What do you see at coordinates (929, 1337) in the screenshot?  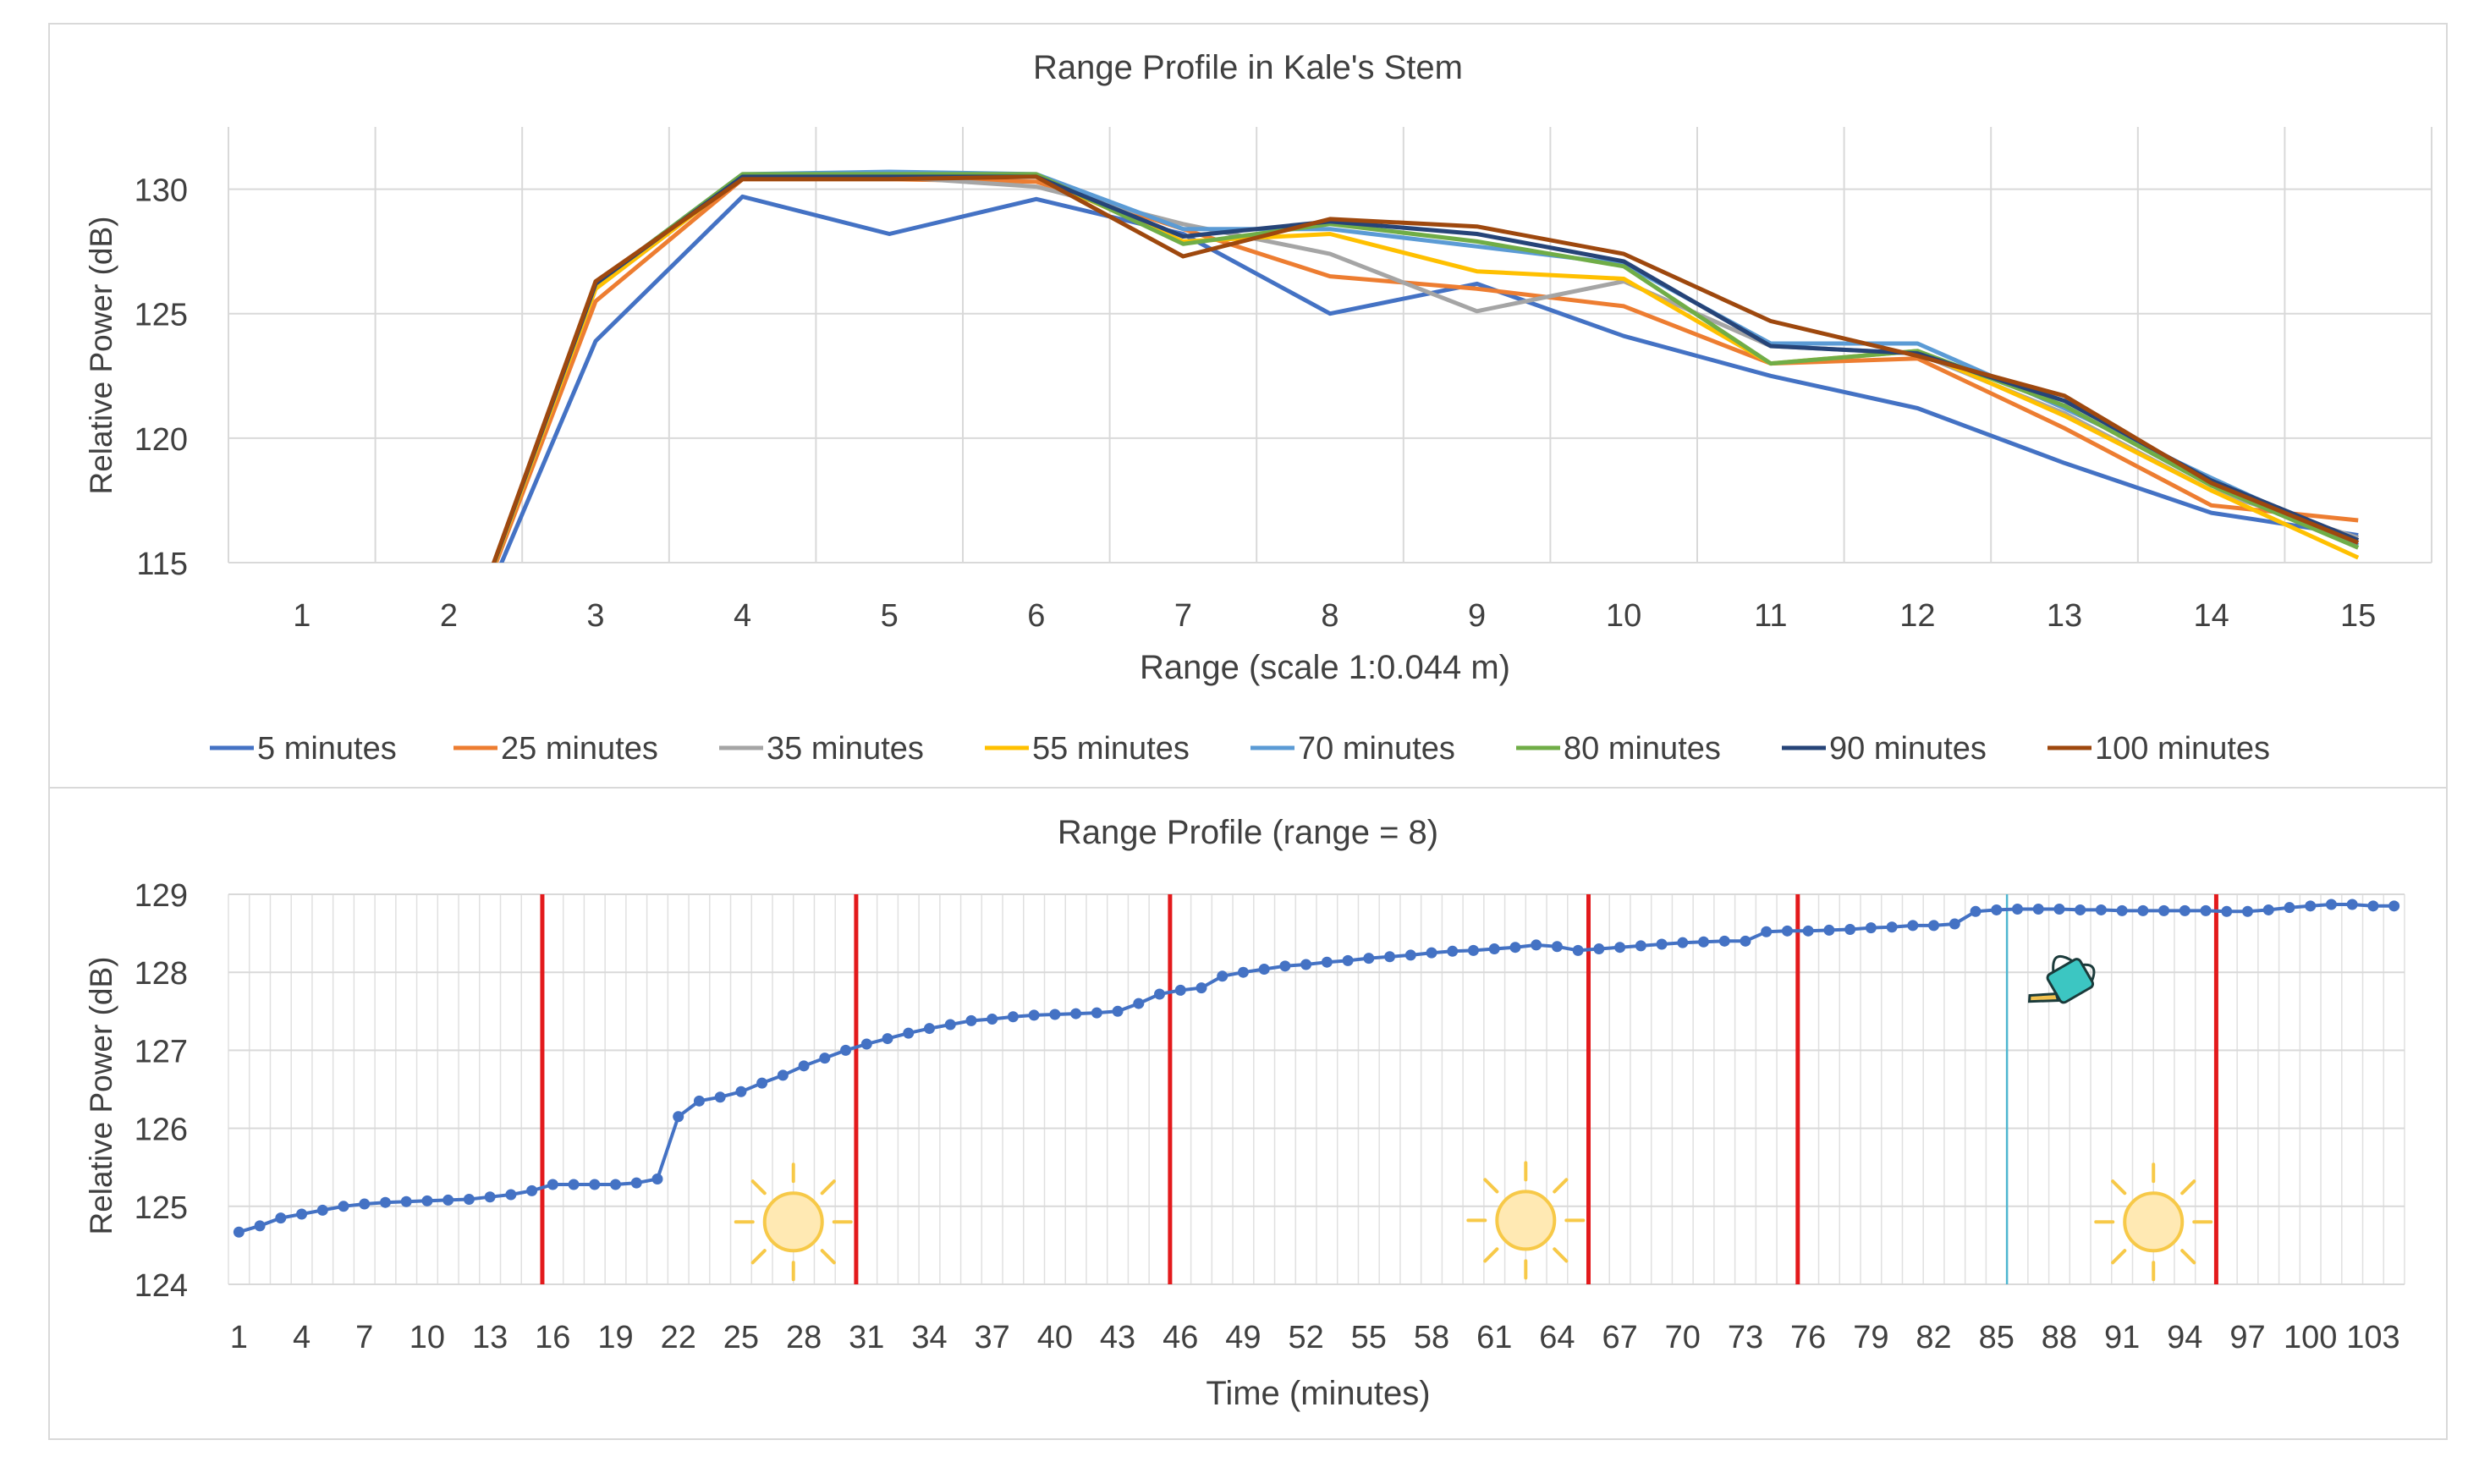 I see `x-tick-label: 34` at bounding box center [929, 1337].